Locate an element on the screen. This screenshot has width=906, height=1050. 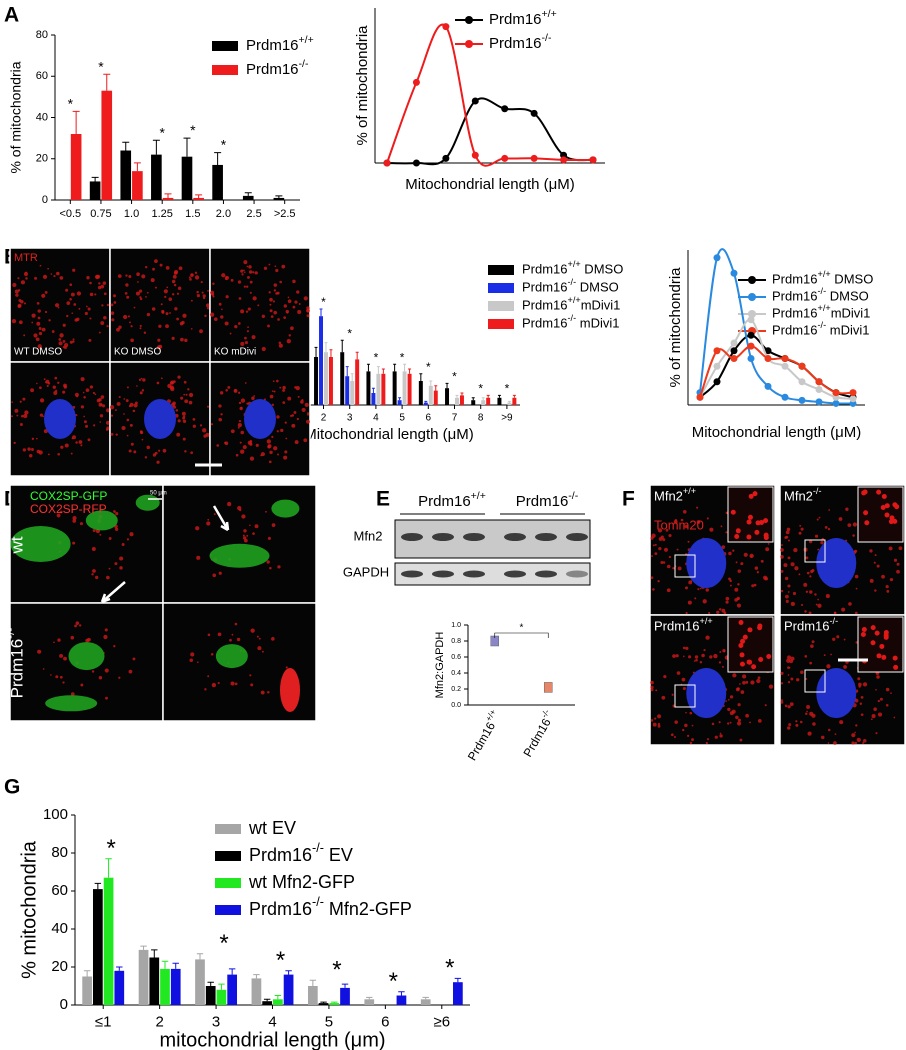
x-tick-label: 4 is located at coordinates (272, 1021).